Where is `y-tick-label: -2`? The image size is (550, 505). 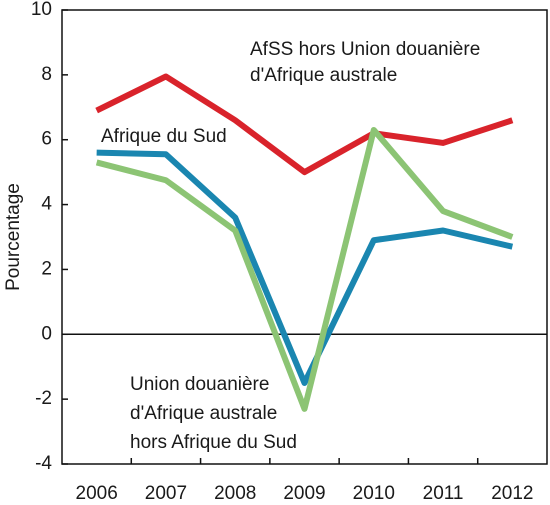 y-tick-label: -2 is located at coordinates (43, 398).